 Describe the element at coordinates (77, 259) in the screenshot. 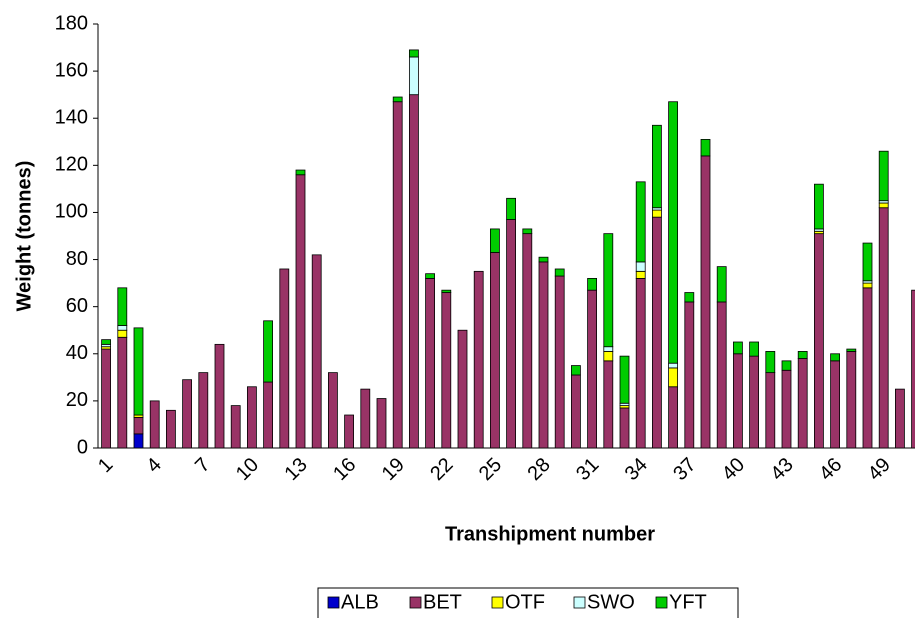

I see `y-tick-label: 80` at that location.